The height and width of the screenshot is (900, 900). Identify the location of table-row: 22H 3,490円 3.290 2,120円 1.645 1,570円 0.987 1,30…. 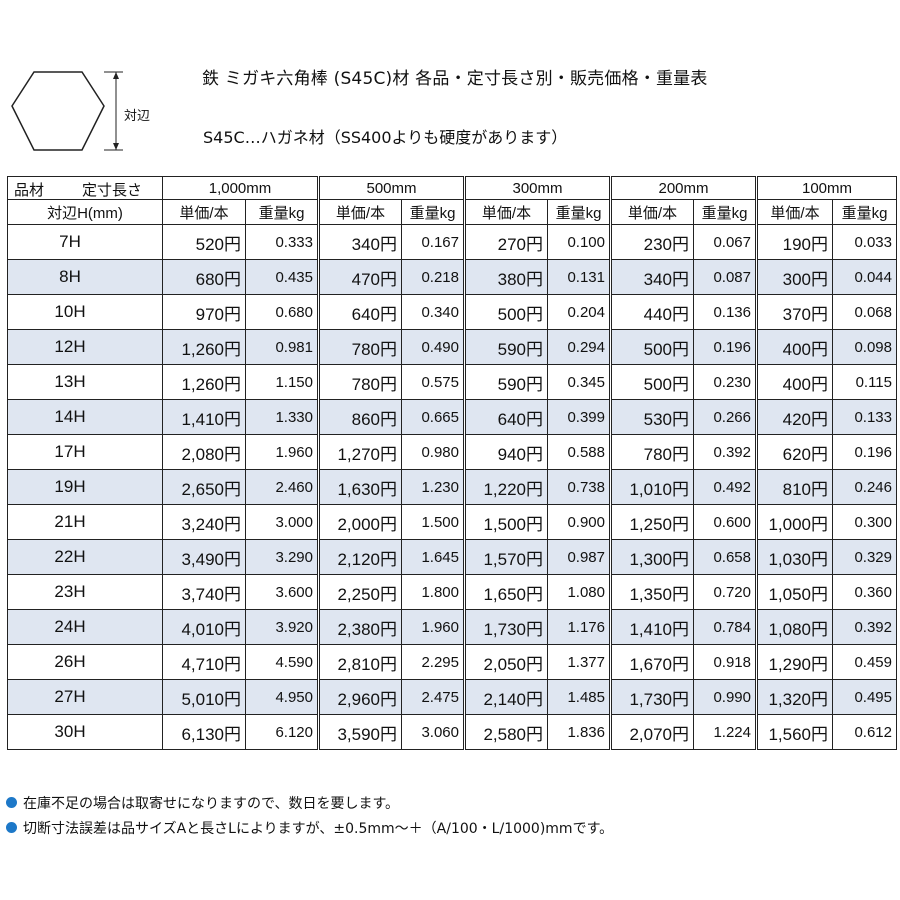
(452, 557).